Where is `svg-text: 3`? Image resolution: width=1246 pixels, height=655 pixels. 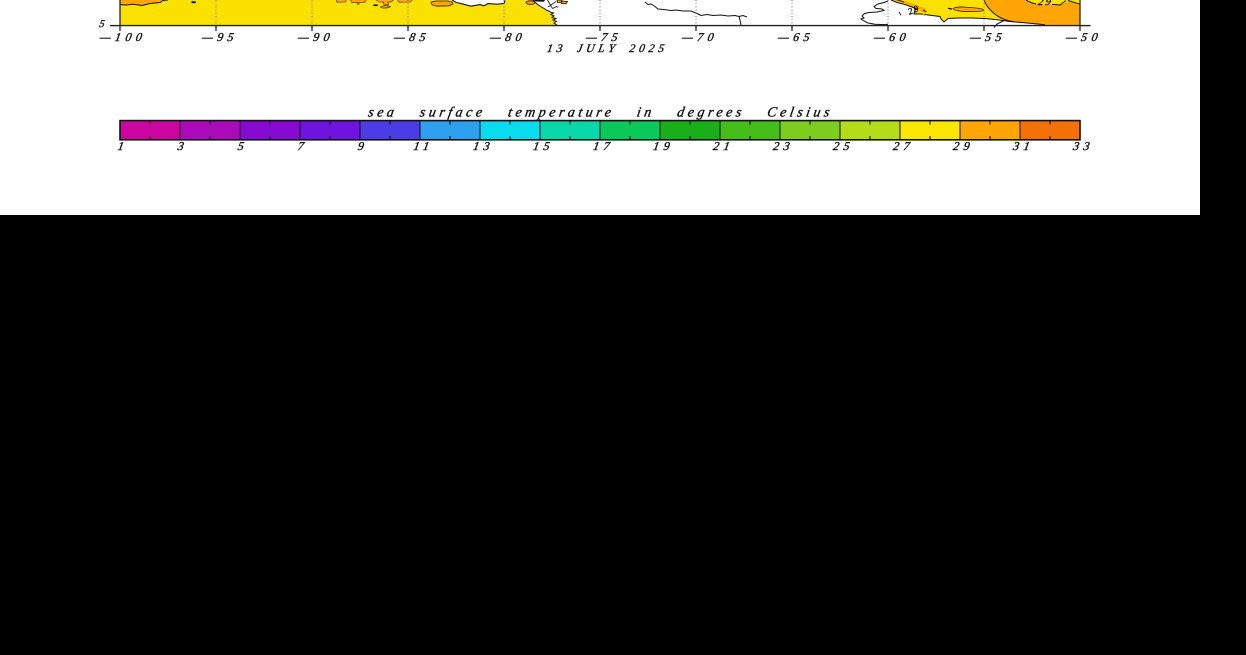 svg-text: 3 is located at coordinates (183, 146).